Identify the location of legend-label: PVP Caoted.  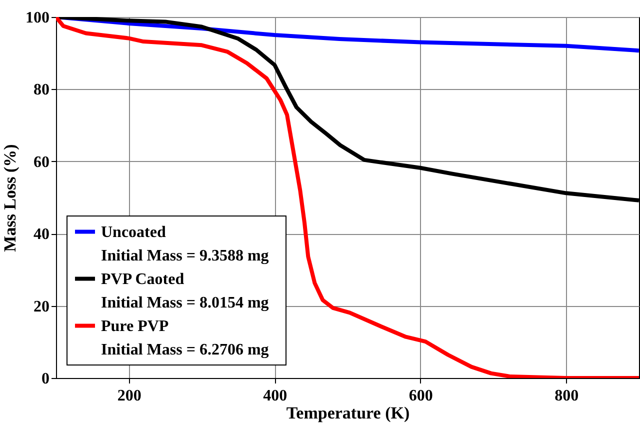
(142, 279).